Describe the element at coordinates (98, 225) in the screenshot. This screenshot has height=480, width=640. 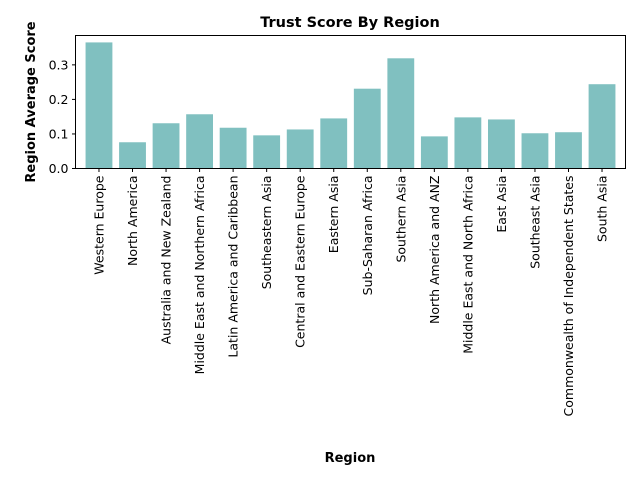
I see `x-tick-label-0: Western Europe` at that location.